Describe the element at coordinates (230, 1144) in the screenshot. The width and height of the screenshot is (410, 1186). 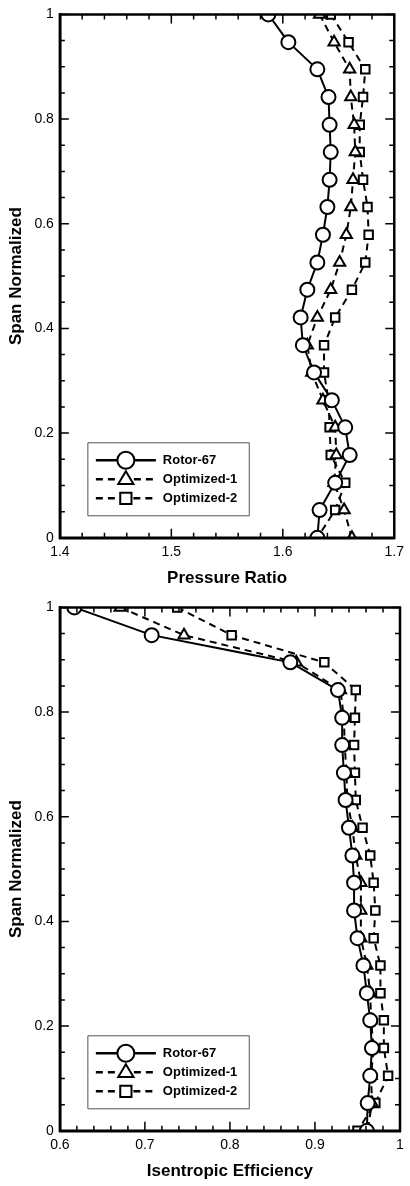
I see `x-tick-label: 0.8` at that location.